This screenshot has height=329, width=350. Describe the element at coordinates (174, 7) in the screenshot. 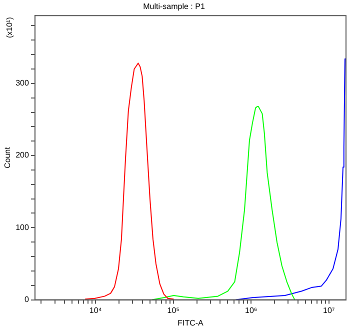

I see `chart-title: Multi-sample : P1` at that location.